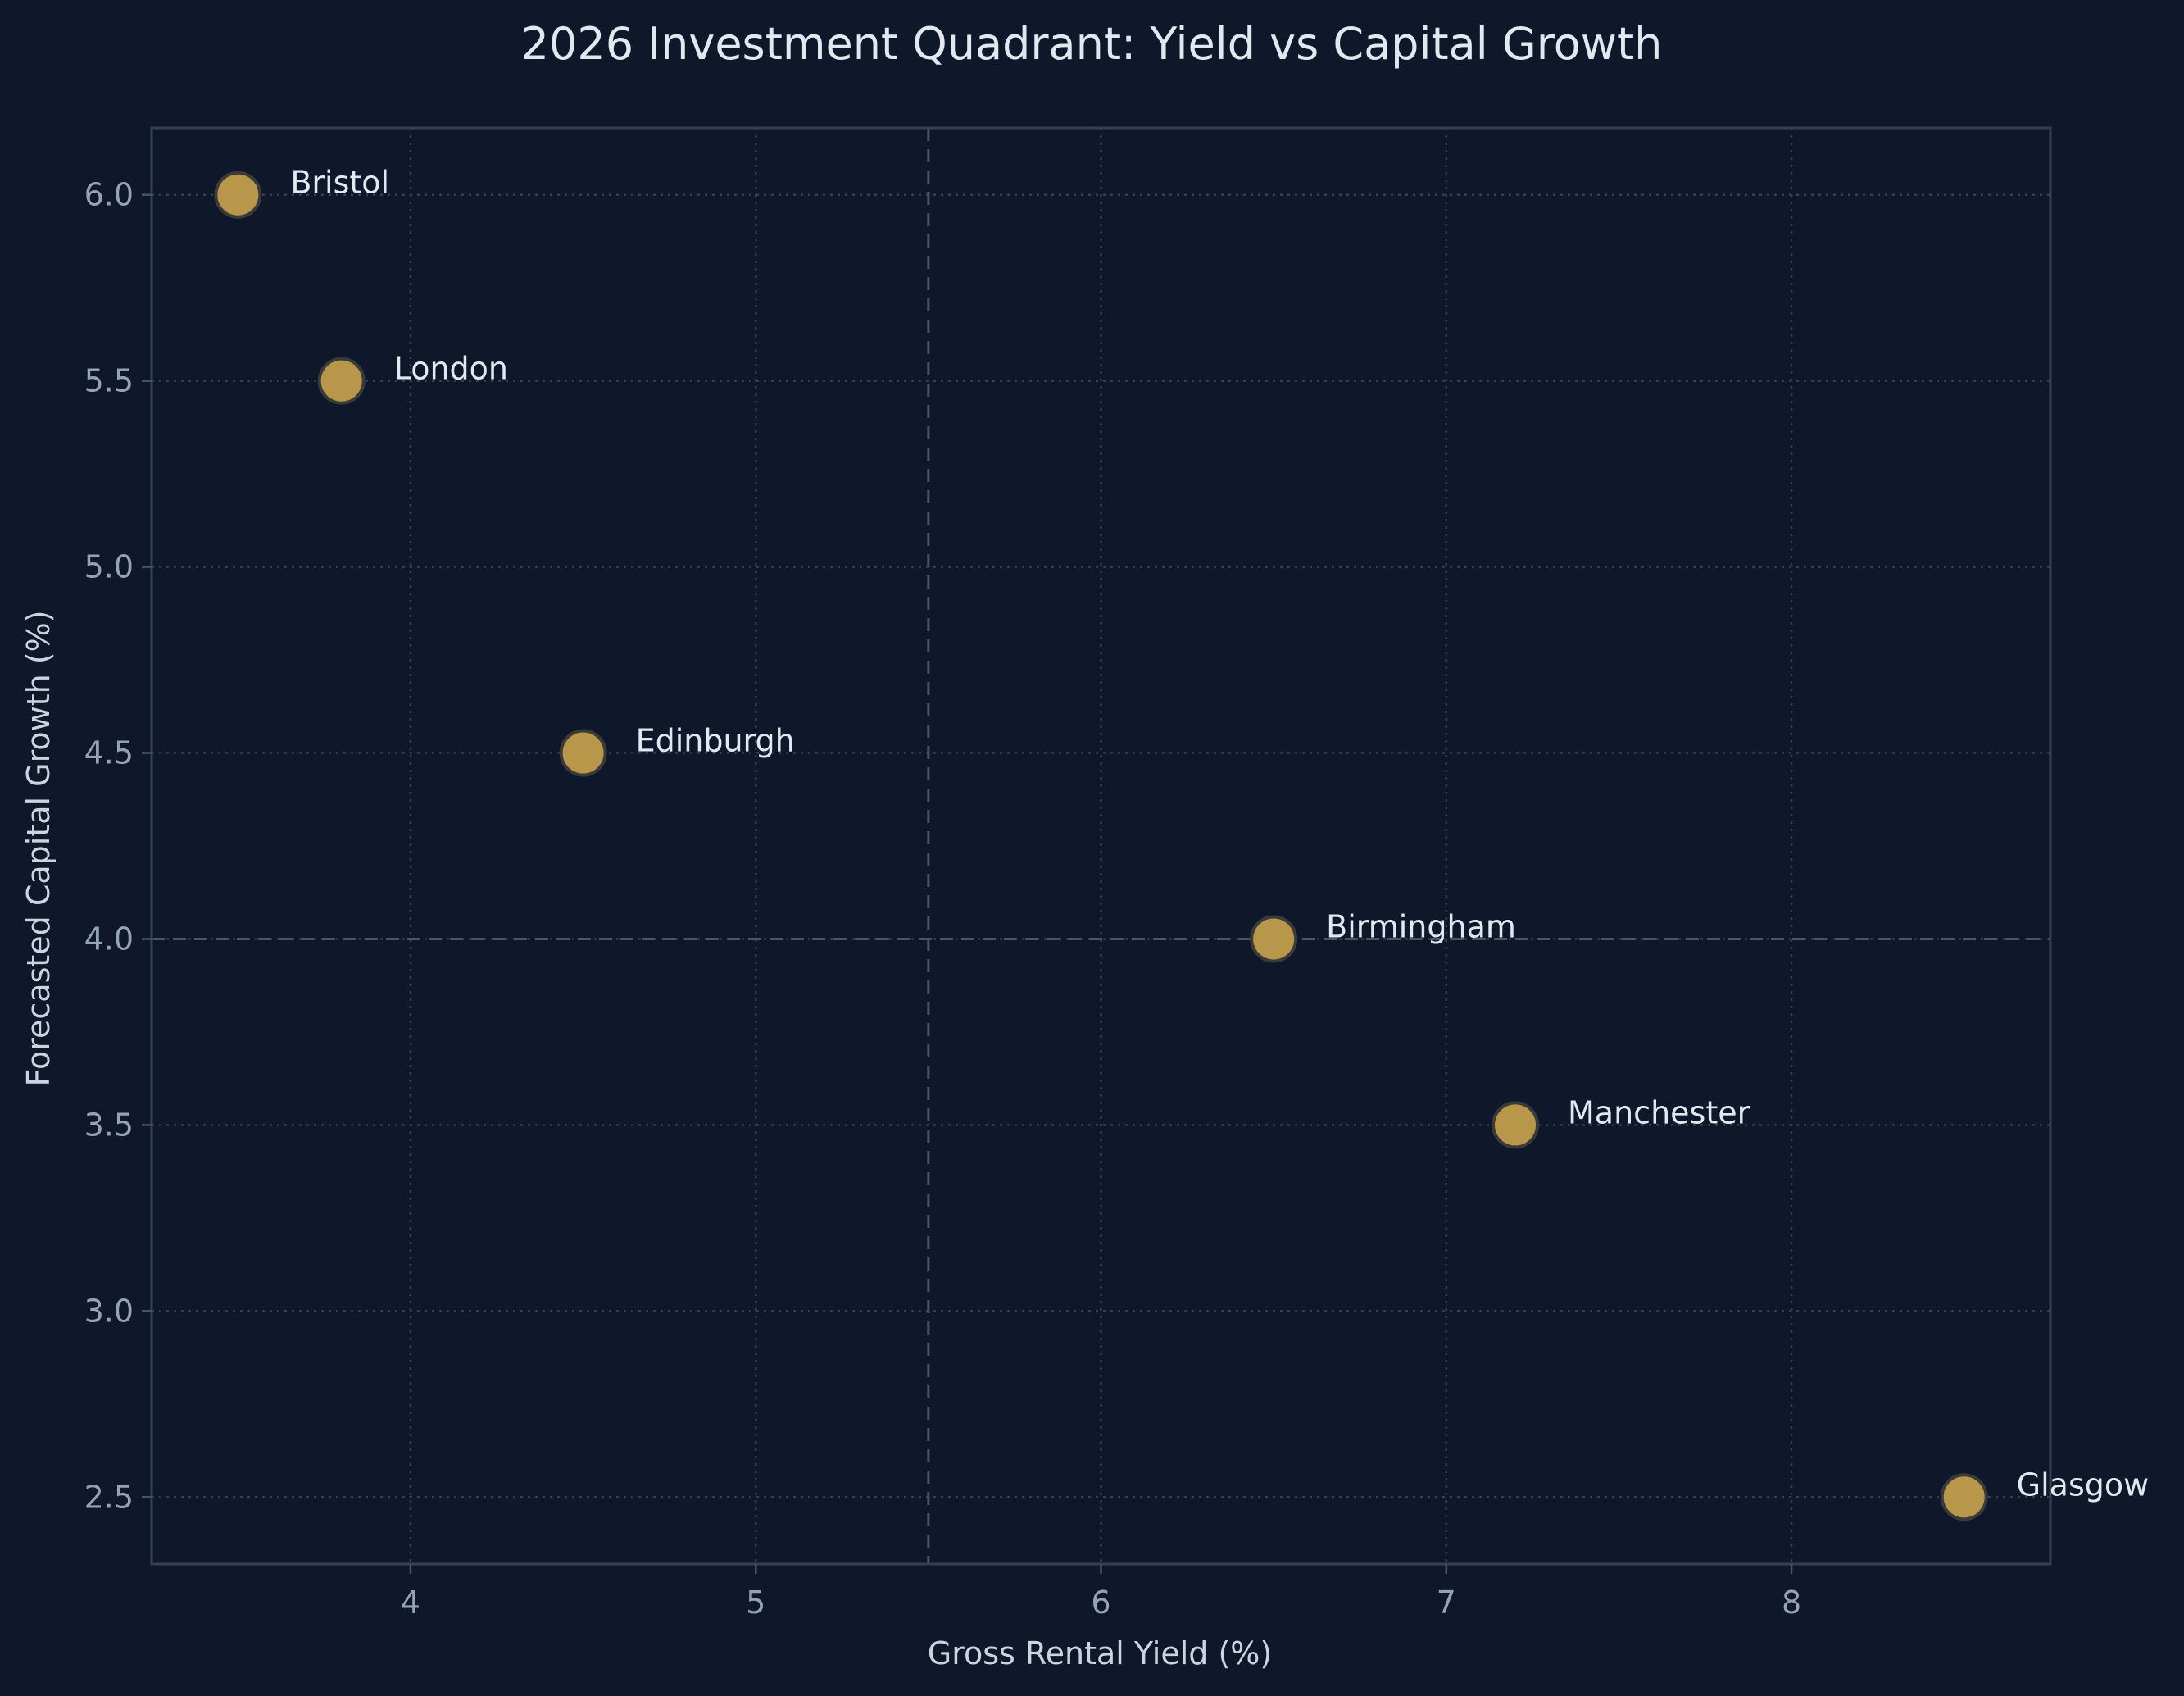 The height and width of the screenshot is (1696, 2184). I want to click on y-tick-label: 6.0, so click(109, 195).